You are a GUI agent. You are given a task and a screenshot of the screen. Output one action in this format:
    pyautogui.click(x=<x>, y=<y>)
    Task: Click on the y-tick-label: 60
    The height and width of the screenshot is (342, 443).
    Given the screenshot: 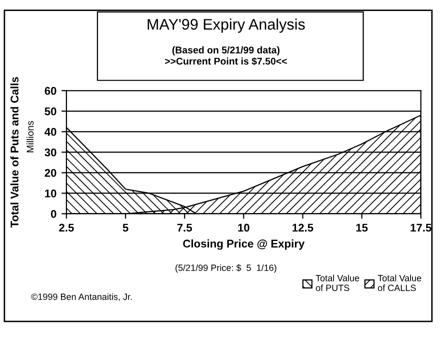 What is the action you would take?
    pyautogui.click(x=50, y=90)
    